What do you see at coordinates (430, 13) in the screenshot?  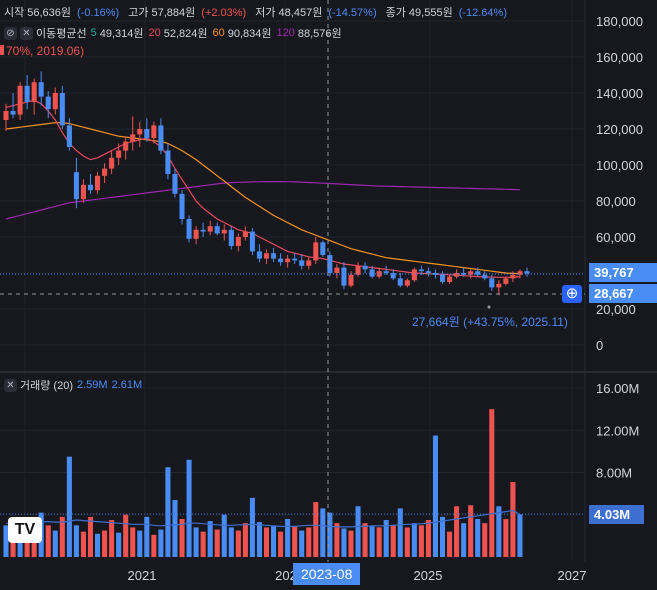 I see `close-value: 49,555원` at bounding box center [430, 13].